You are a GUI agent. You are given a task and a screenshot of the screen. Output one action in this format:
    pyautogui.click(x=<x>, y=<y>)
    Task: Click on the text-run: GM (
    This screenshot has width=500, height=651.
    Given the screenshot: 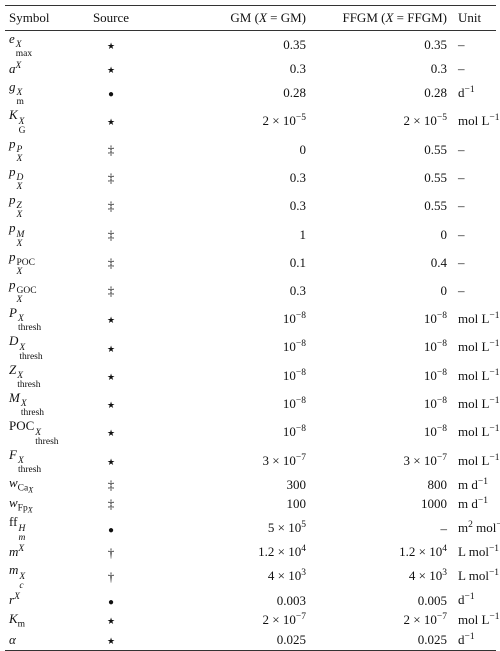 What is the action you would take?
    pyautogui.click(x=244, y=17)
    